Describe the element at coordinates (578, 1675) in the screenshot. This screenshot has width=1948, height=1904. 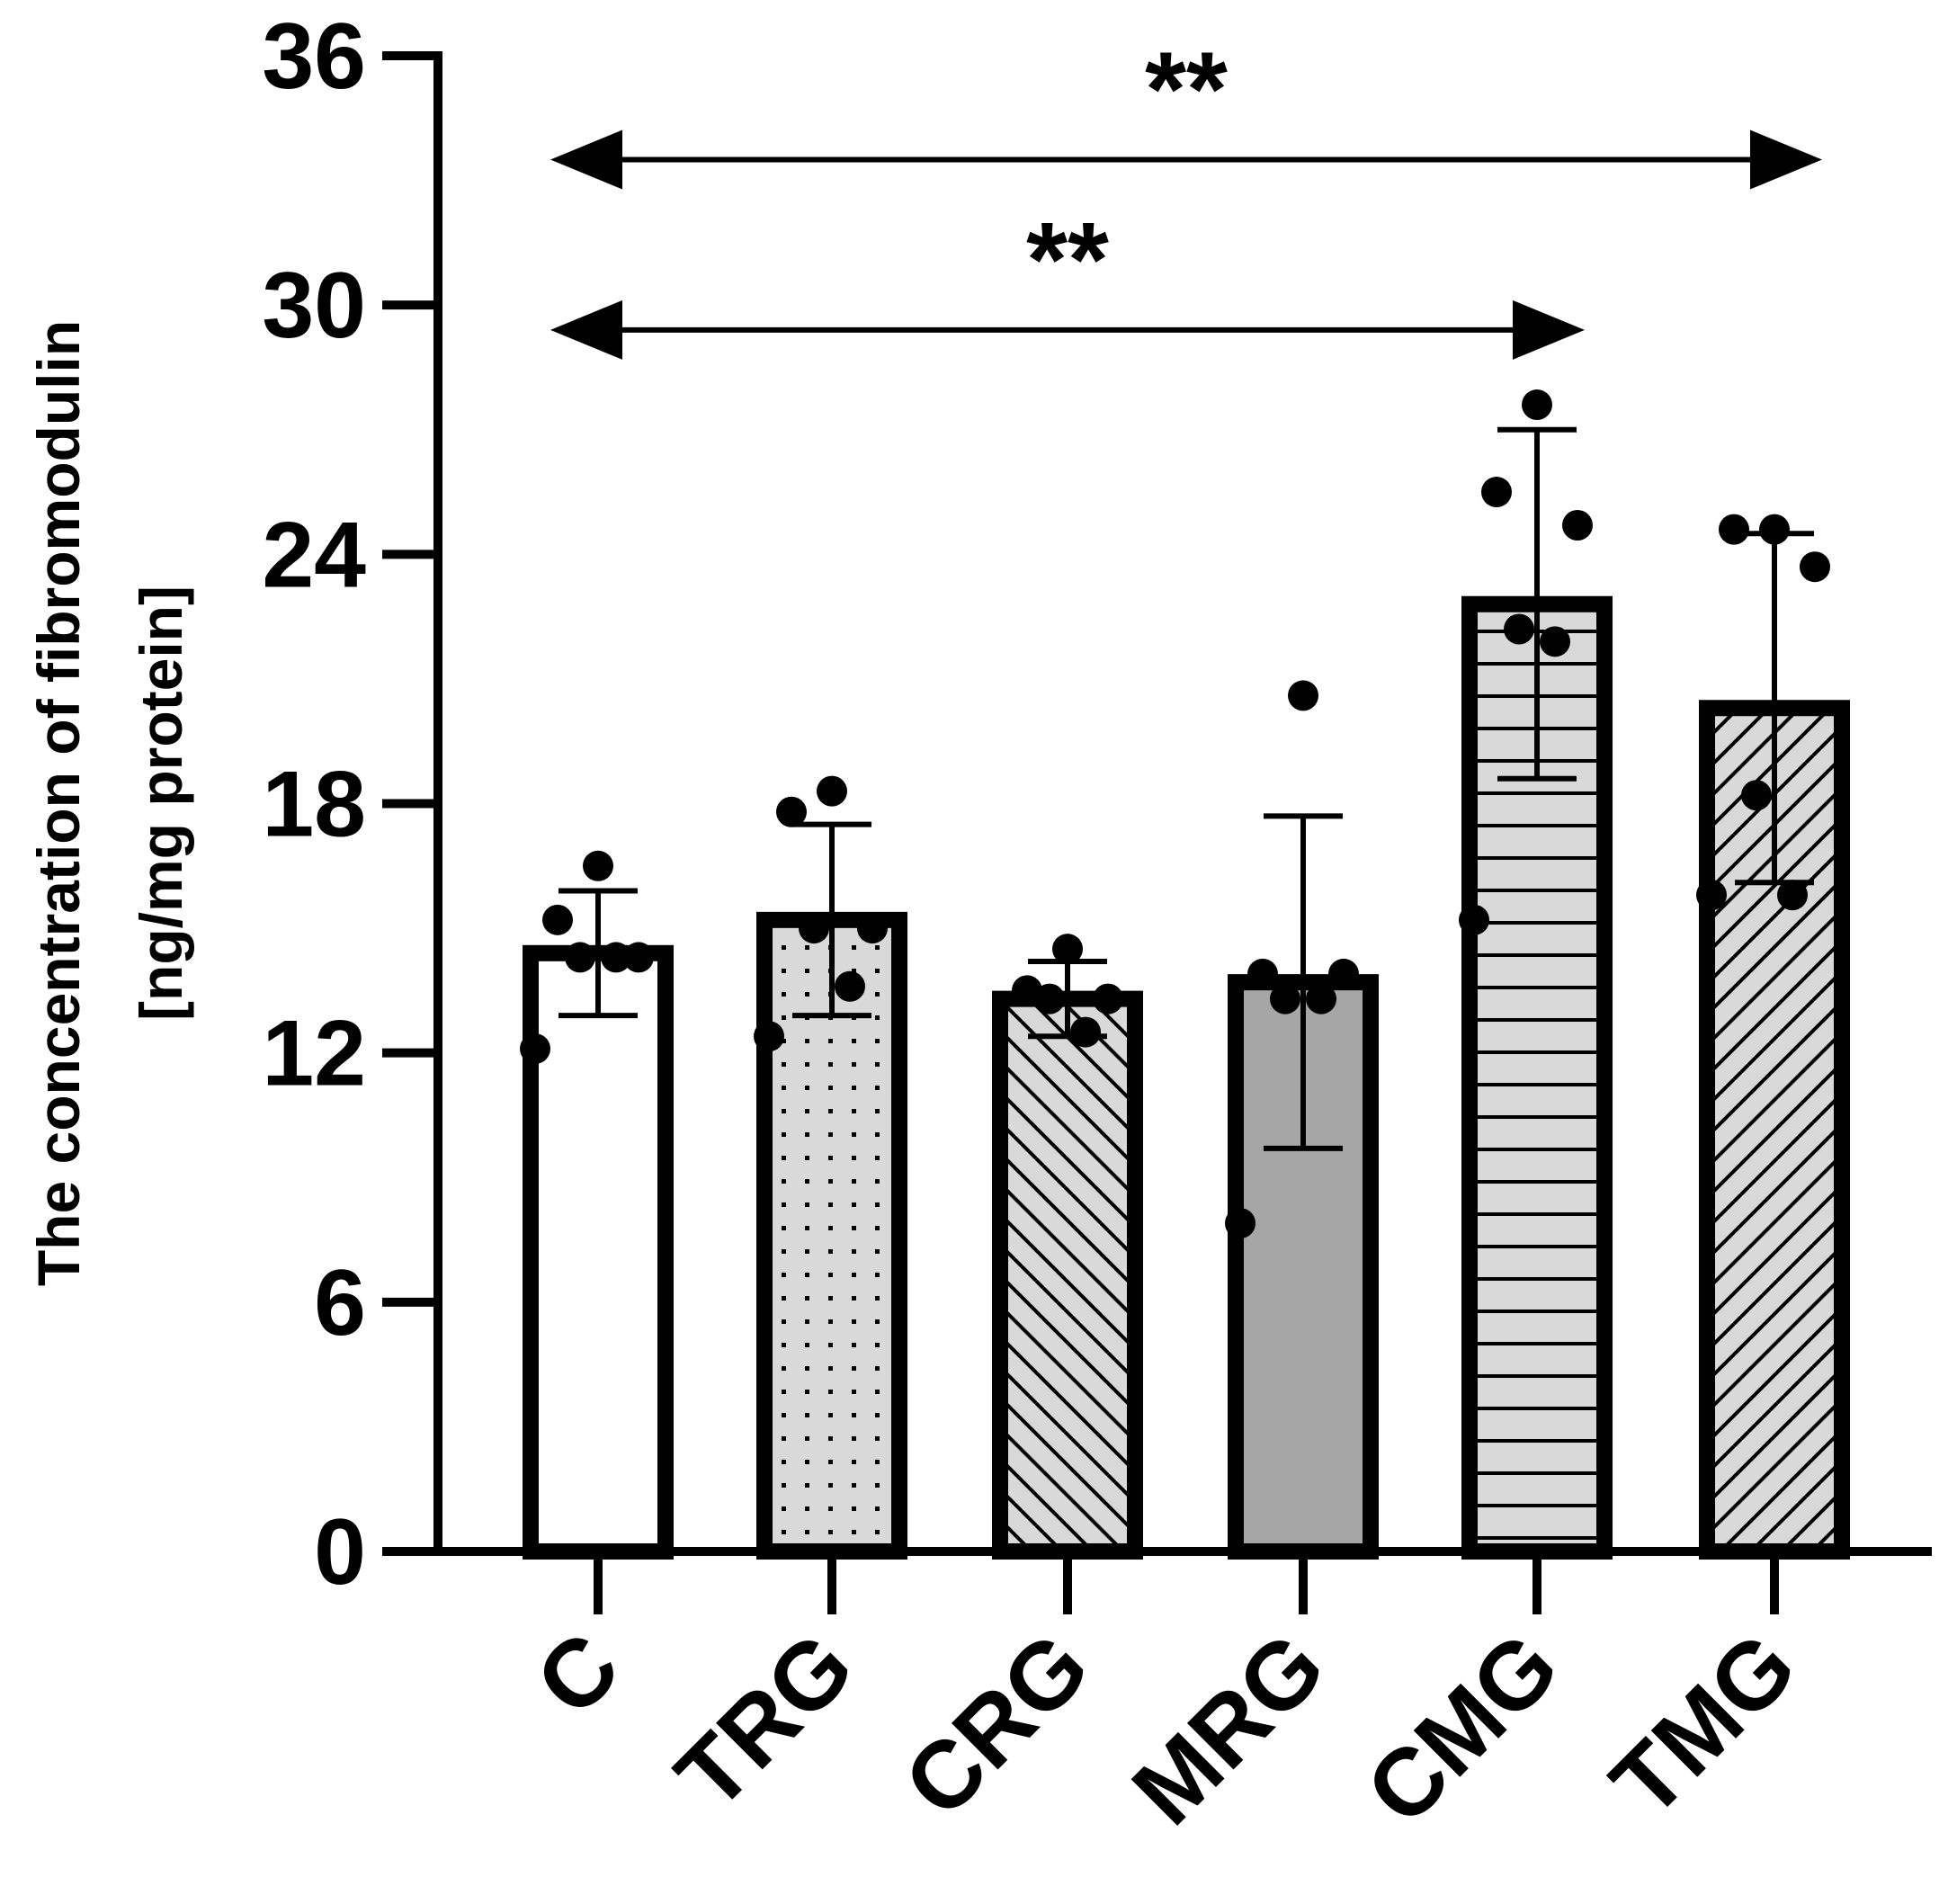
I see `x-tick-label-c: C` at that location.